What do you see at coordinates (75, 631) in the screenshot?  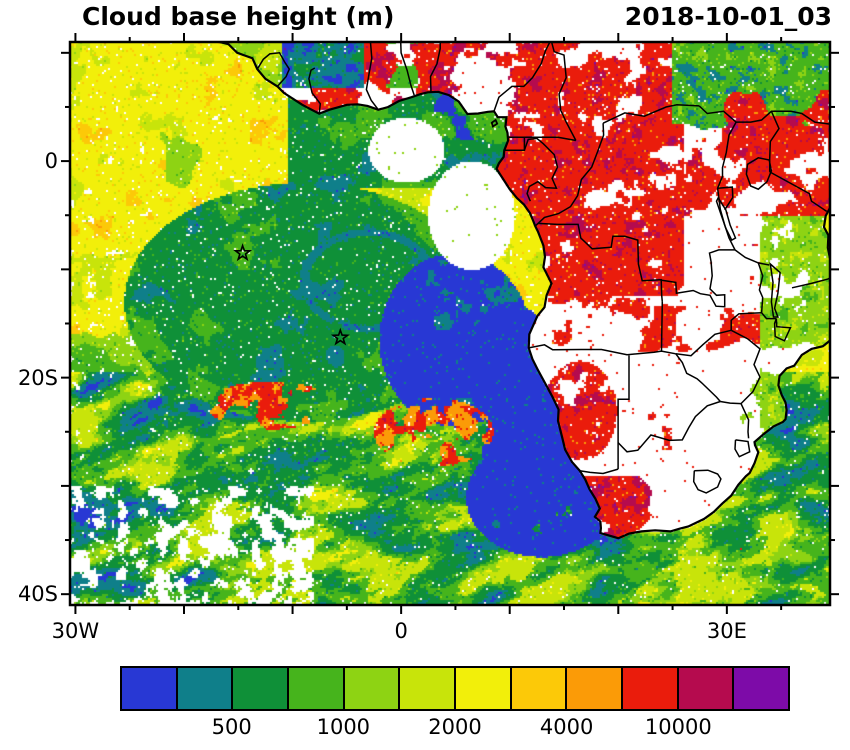 I see `x-axis-tick-label: 30W` at bounding box center [75, 631].